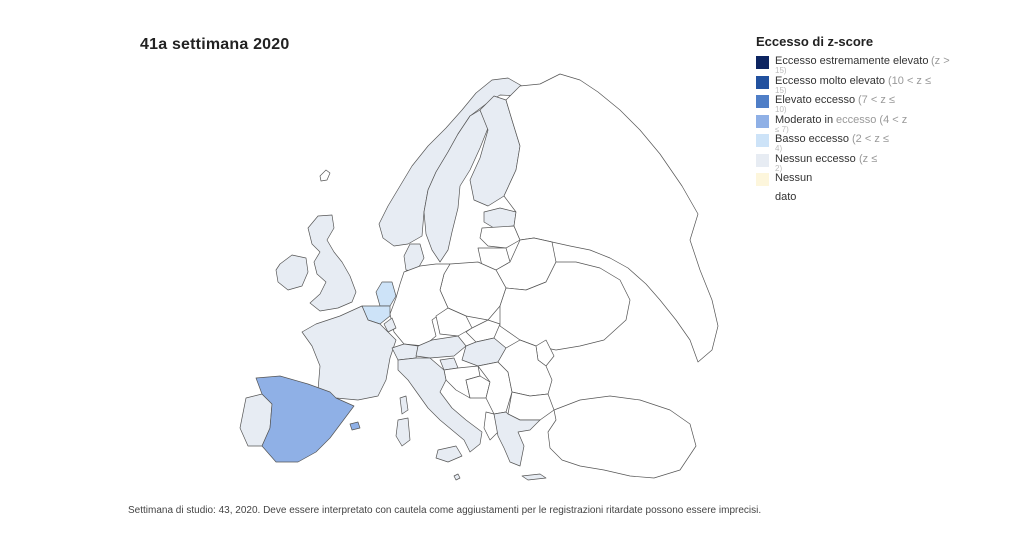  Describe the element at coordinates (292, 272) in the screenshot. I see `region-ireland` at that location.